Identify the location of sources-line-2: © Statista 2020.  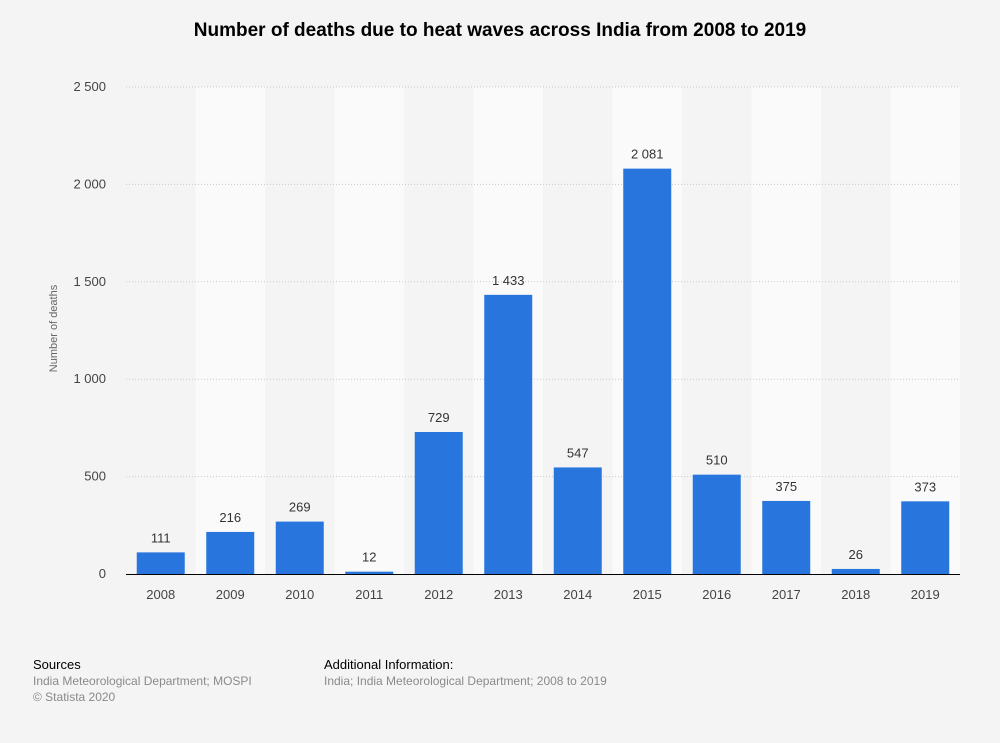
(74, 697).